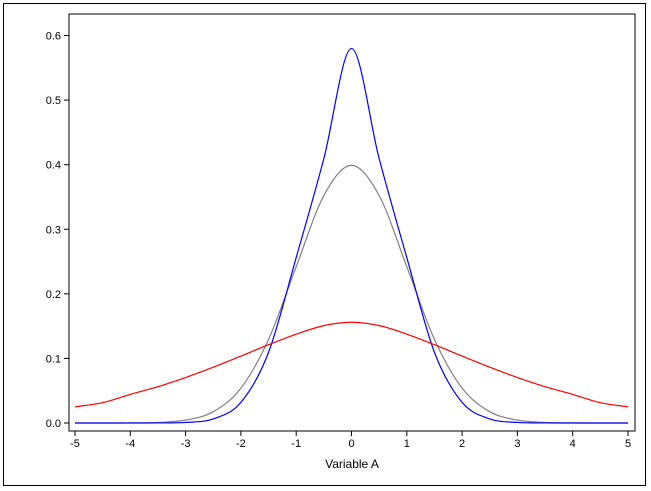 The width and height of the screenshot is (651, 491). I want to click on x-tick-label: 5, so click(628, 444).